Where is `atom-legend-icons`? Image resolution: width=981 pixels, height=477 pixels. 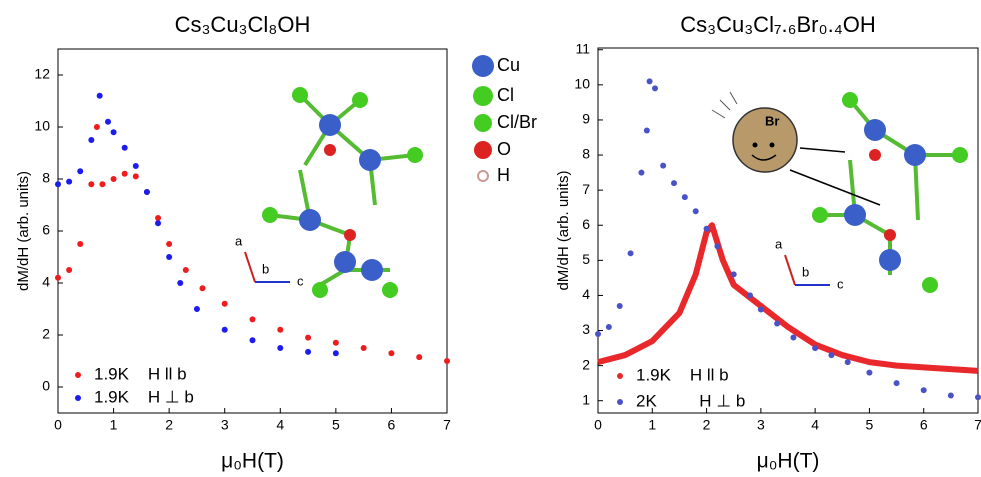 atom-legend-icons is located at coordinates (483, 118).